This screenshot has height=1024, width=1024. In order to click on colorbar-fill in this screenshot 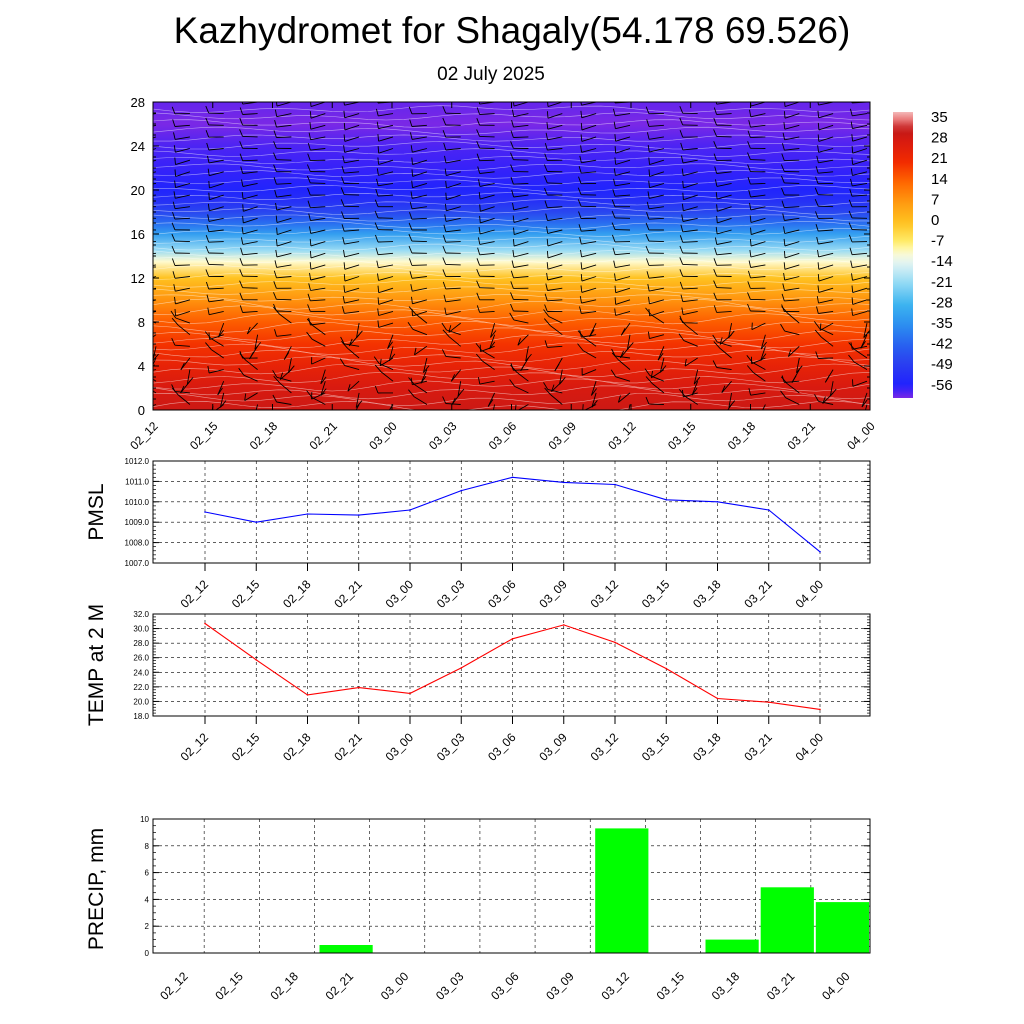, I will do `click(903, 255)`.